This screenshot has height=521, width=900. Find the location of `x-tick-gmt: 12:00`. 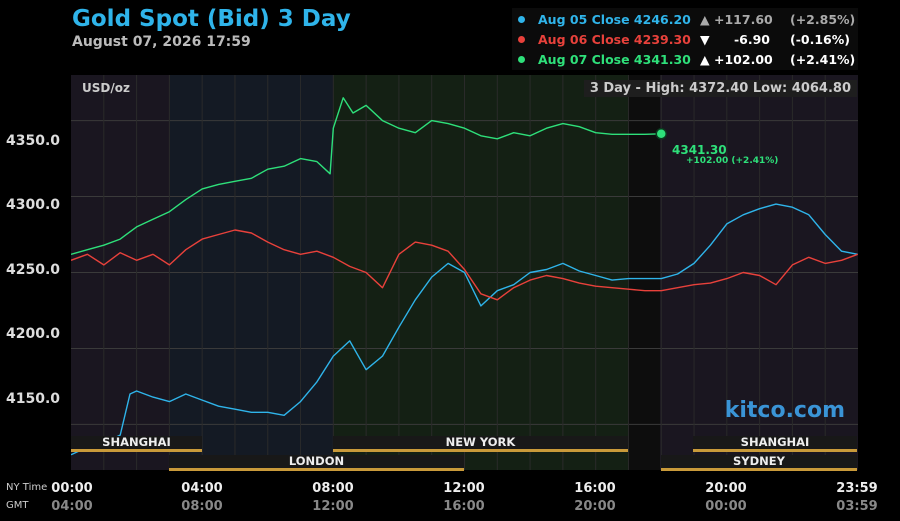

x-tick-gmt: 12:00 is located at coordinates (333, 506).